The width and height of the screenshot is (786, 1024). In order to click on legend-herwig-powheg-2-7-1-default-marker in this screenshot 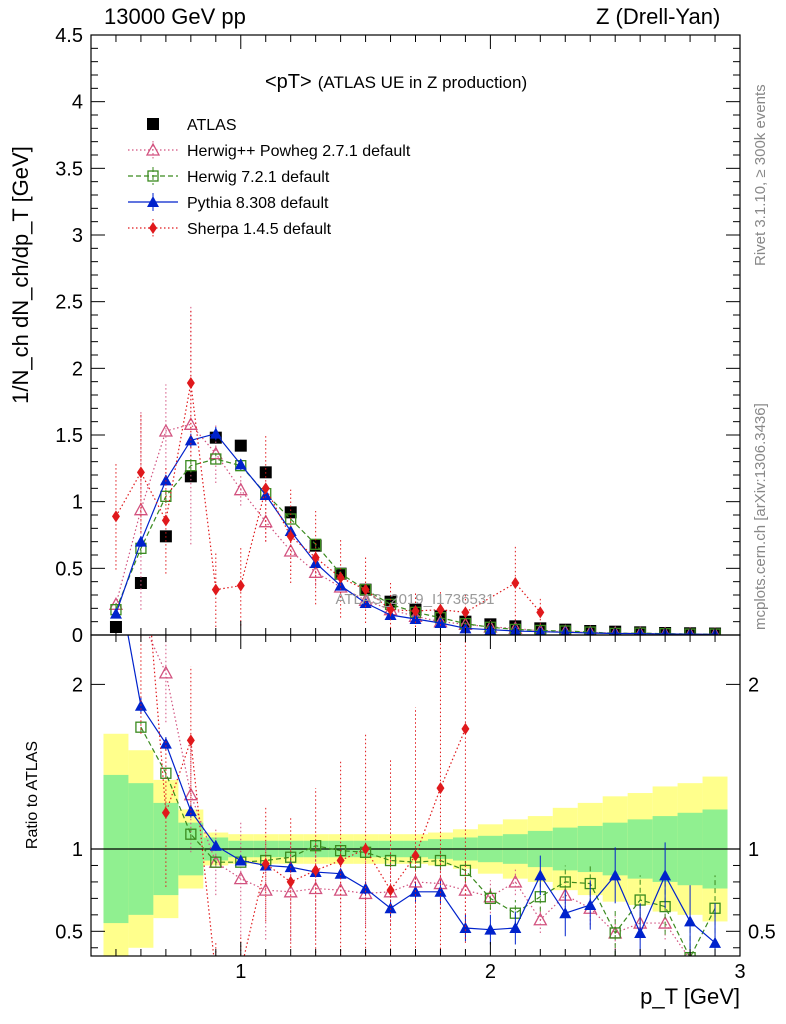, I will do `click(153, 149)`.